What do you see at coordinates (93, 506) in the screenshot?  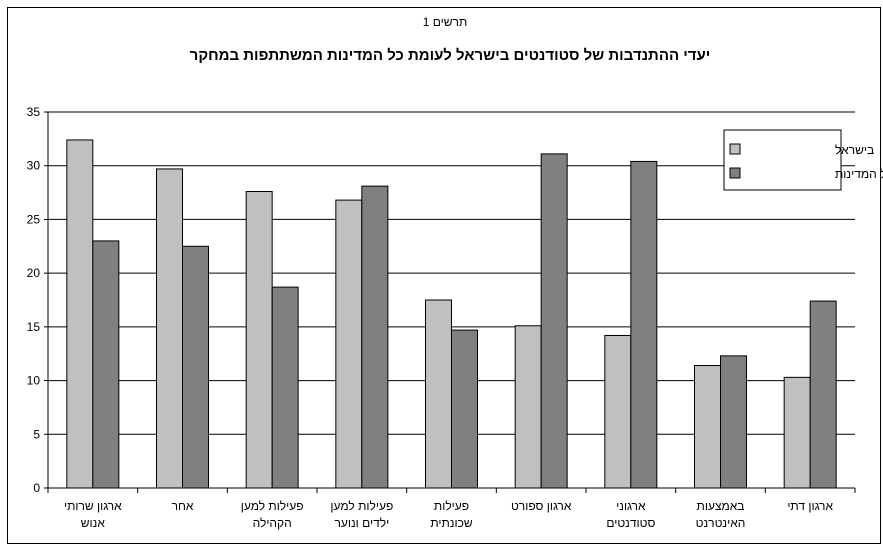 I see `x-category-label: ארגון שרותי` at bounding box center [93, 506].